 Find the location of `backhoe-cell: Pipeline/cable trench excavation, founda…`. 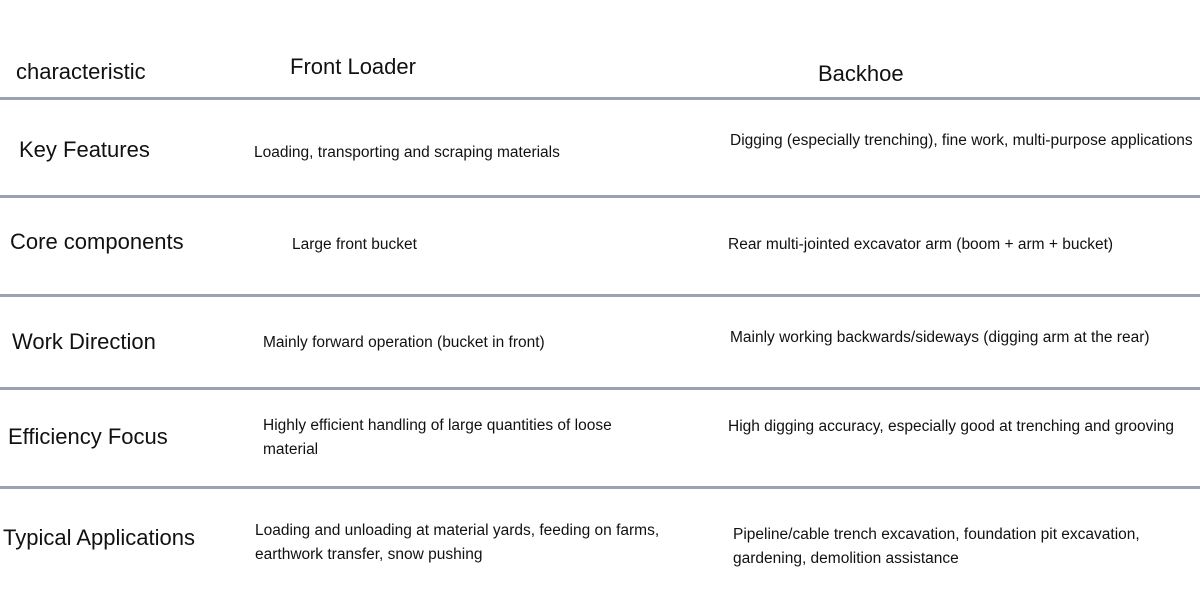

backhoe-cell: Pipeline/cable trench excavation, founda… is located at coordinates (936, 546).